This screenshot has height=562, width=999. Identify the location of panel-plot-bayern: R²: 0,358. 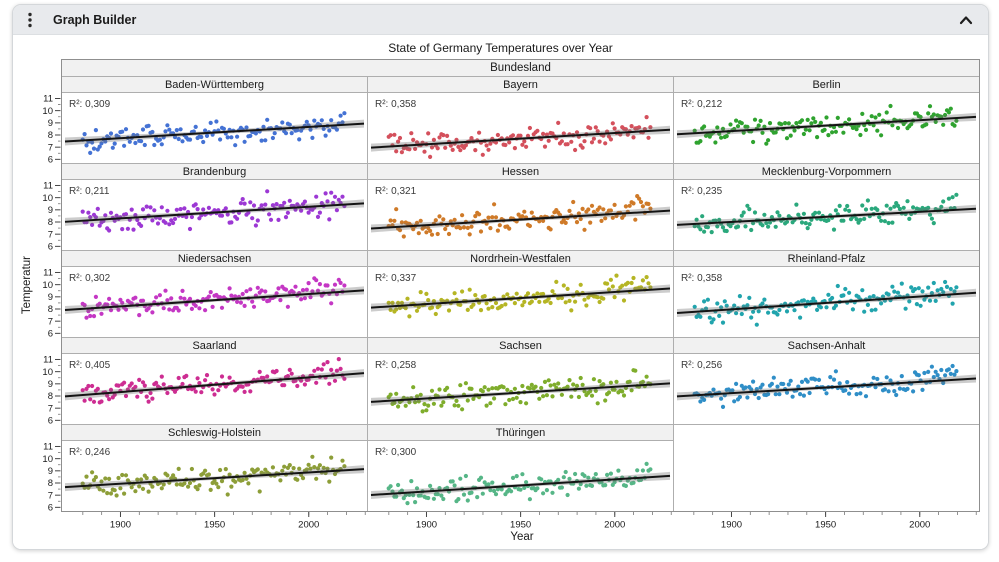
(520, 128).